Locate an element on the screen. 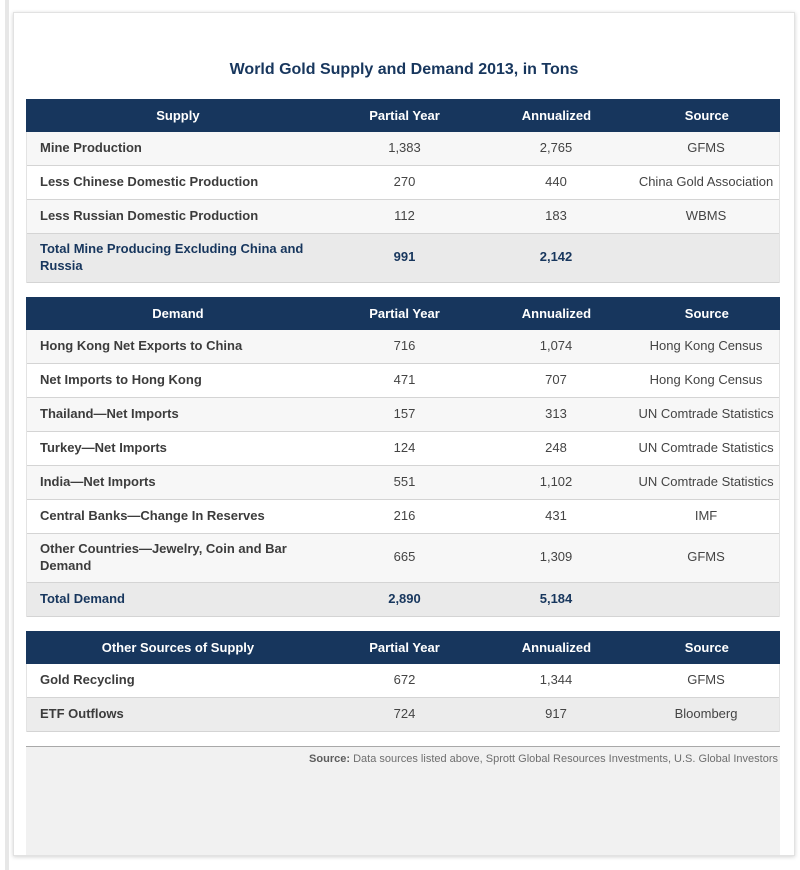  cell-label: ETF Outflows is located at coordinates (82, 713).